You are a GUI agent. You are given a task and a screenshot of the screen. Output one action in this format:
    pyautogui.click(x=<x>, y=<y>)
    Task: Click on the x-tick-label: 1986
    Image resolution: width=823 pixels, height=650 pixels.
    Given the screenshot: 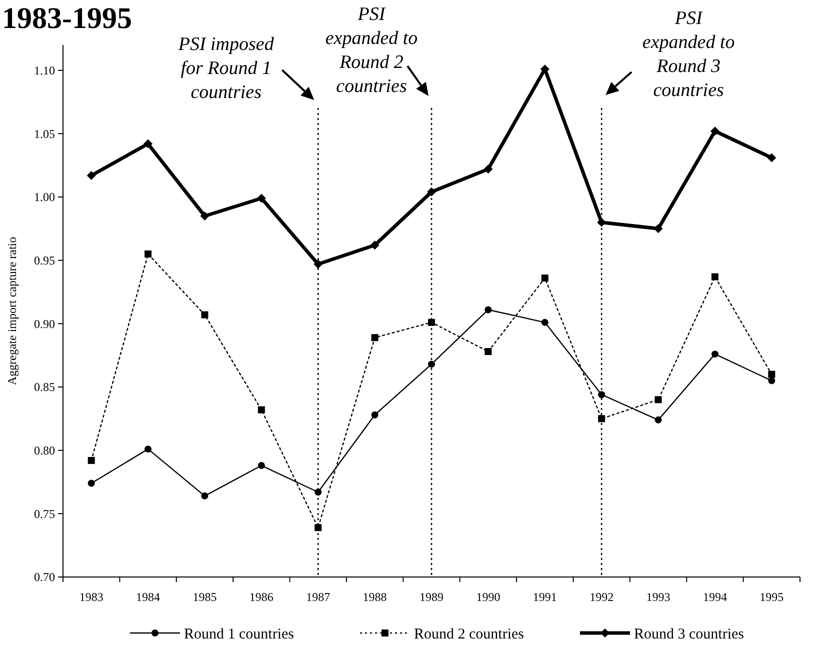 What is the action you would take?
    pyautogui.click(x=261, y=597)
    